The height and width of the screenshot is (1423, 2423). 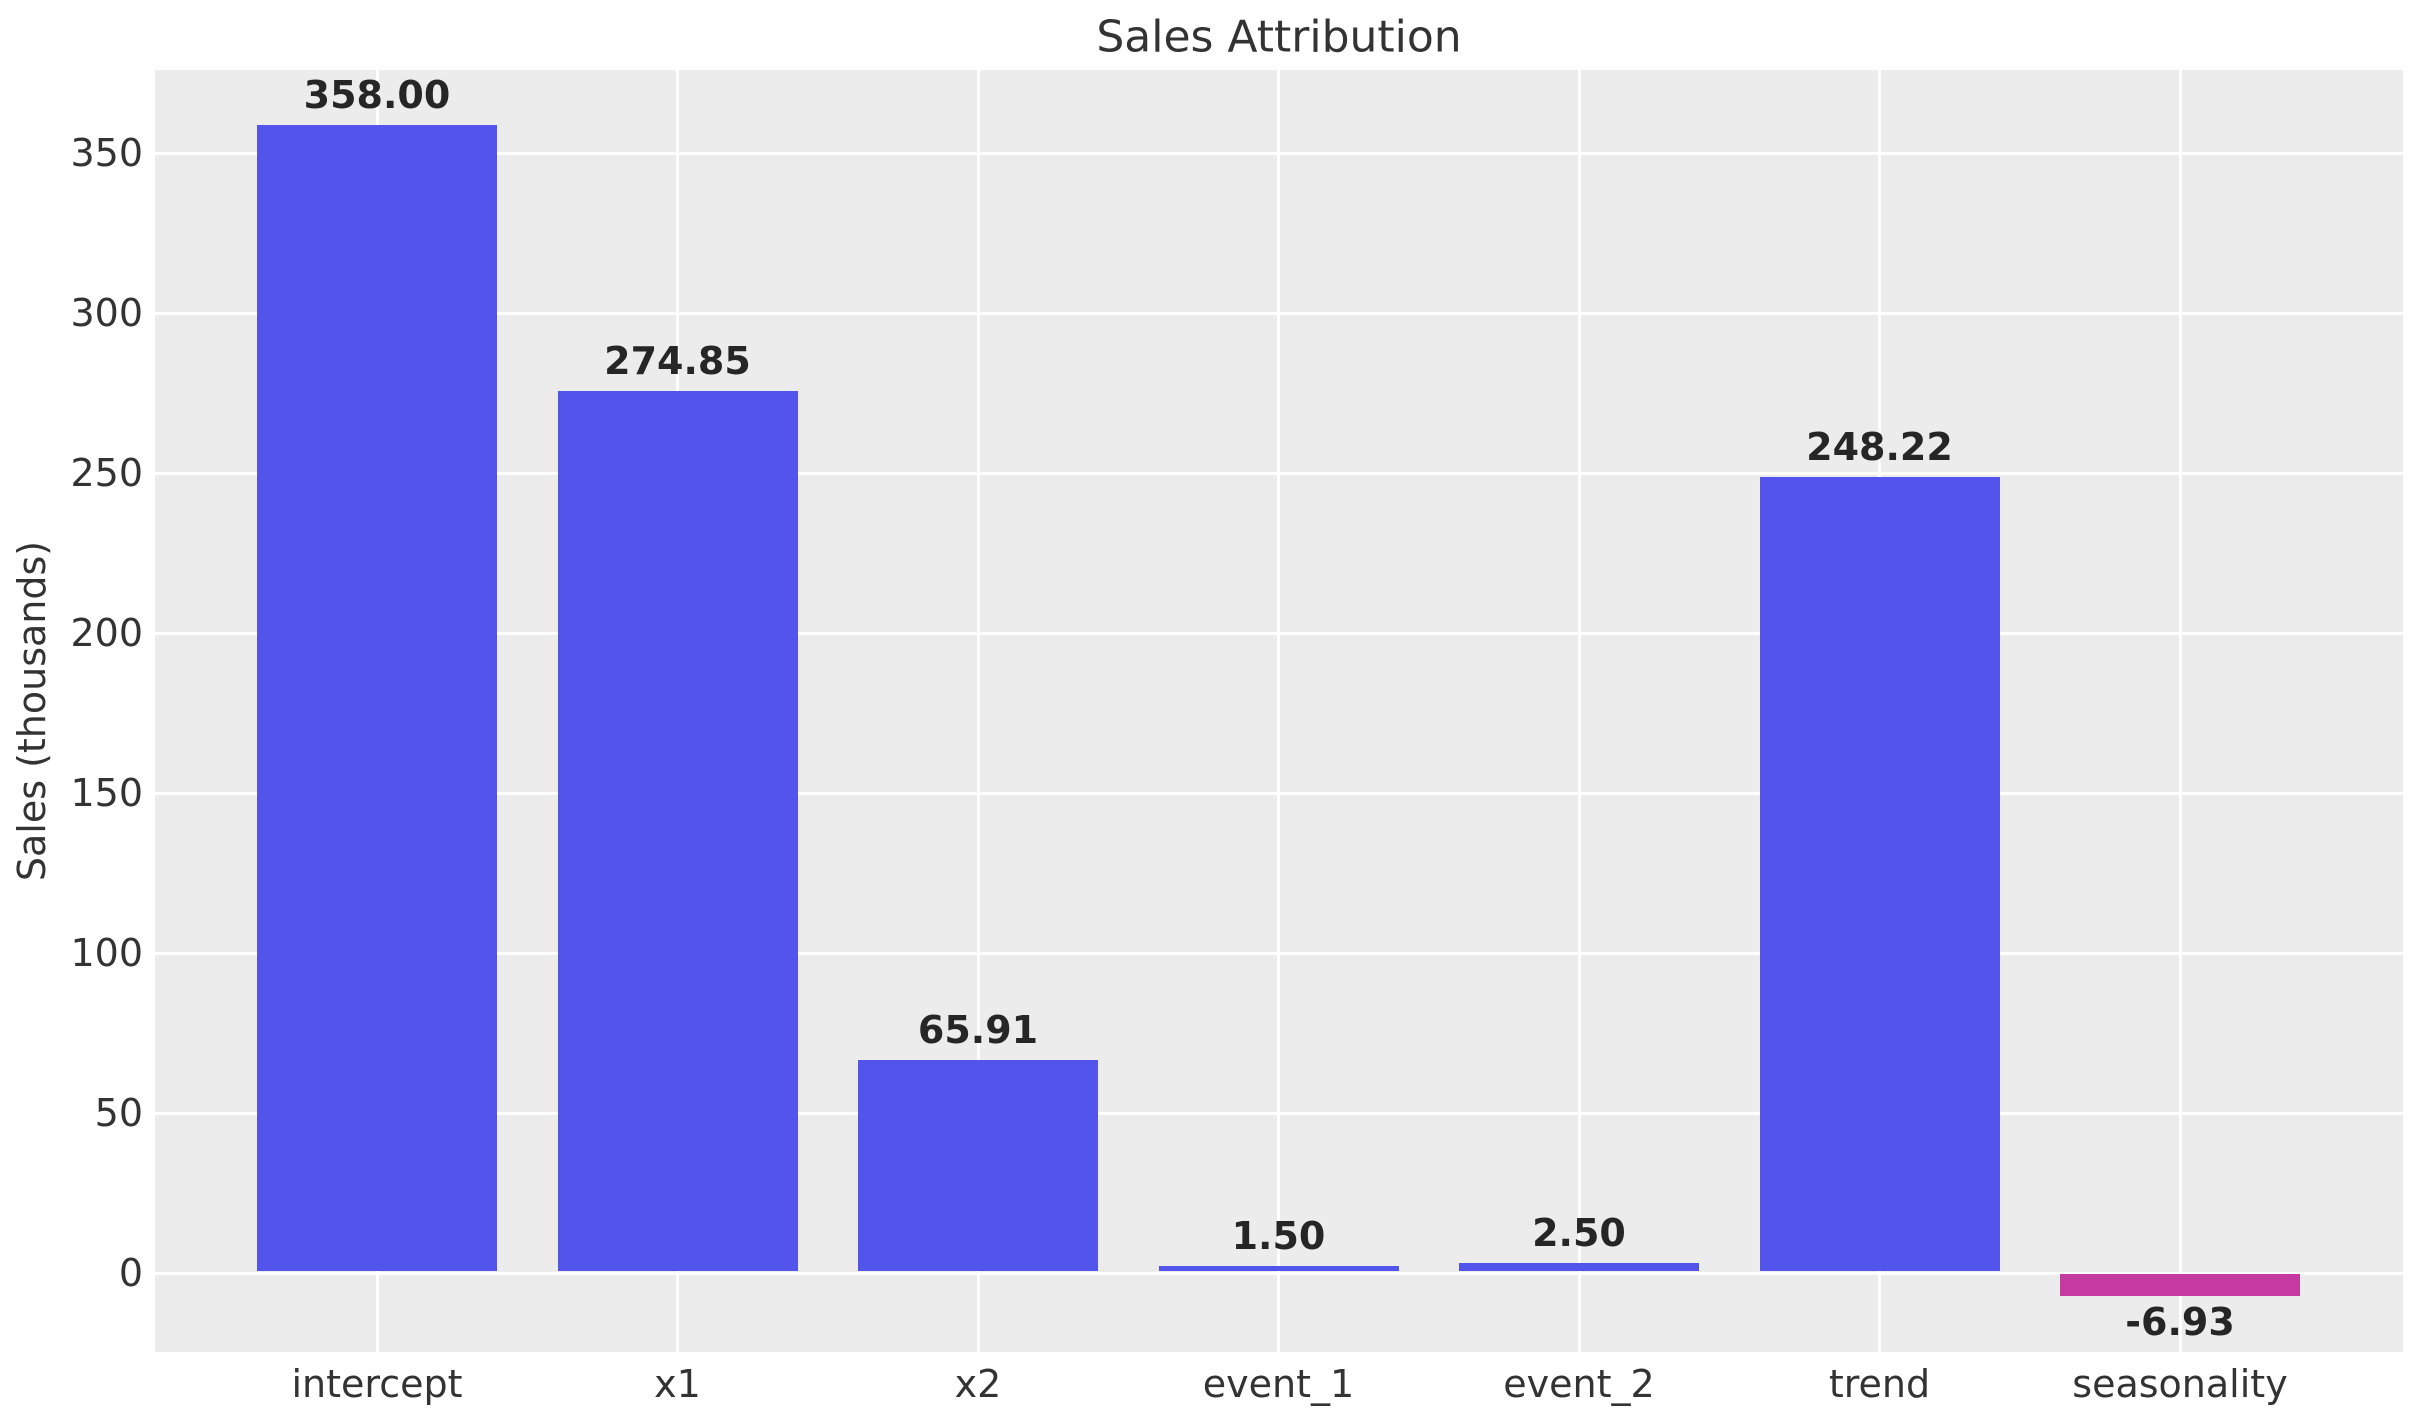 What do you see at coordinates (1278, 1384) in the screenshot?
I see `x-tick-label-event_1: event_1` at bounding box center [1278, 1384].